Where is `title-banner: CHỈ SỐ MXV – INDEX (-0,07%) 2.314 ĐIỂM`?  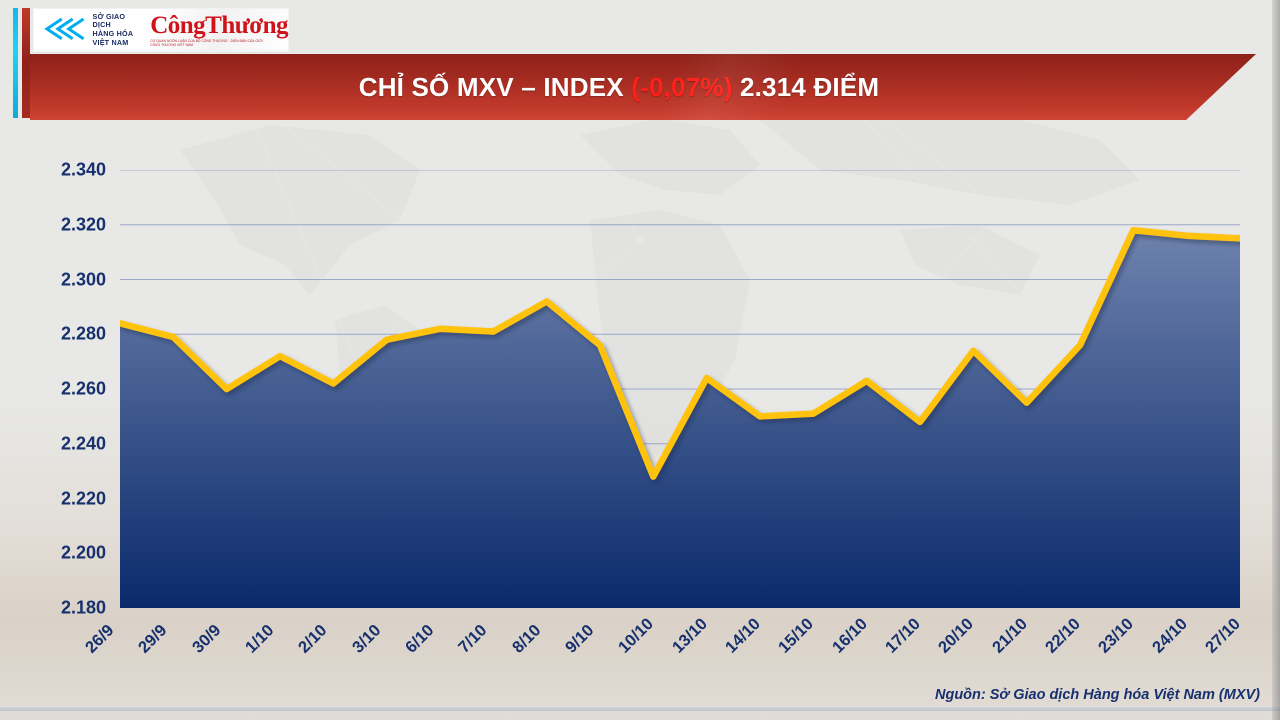
title-banner: CHỈ SỐ MXV – INDEX (-0,07%) 2.314 ĐIỂM is located at coordinates (643, 87).